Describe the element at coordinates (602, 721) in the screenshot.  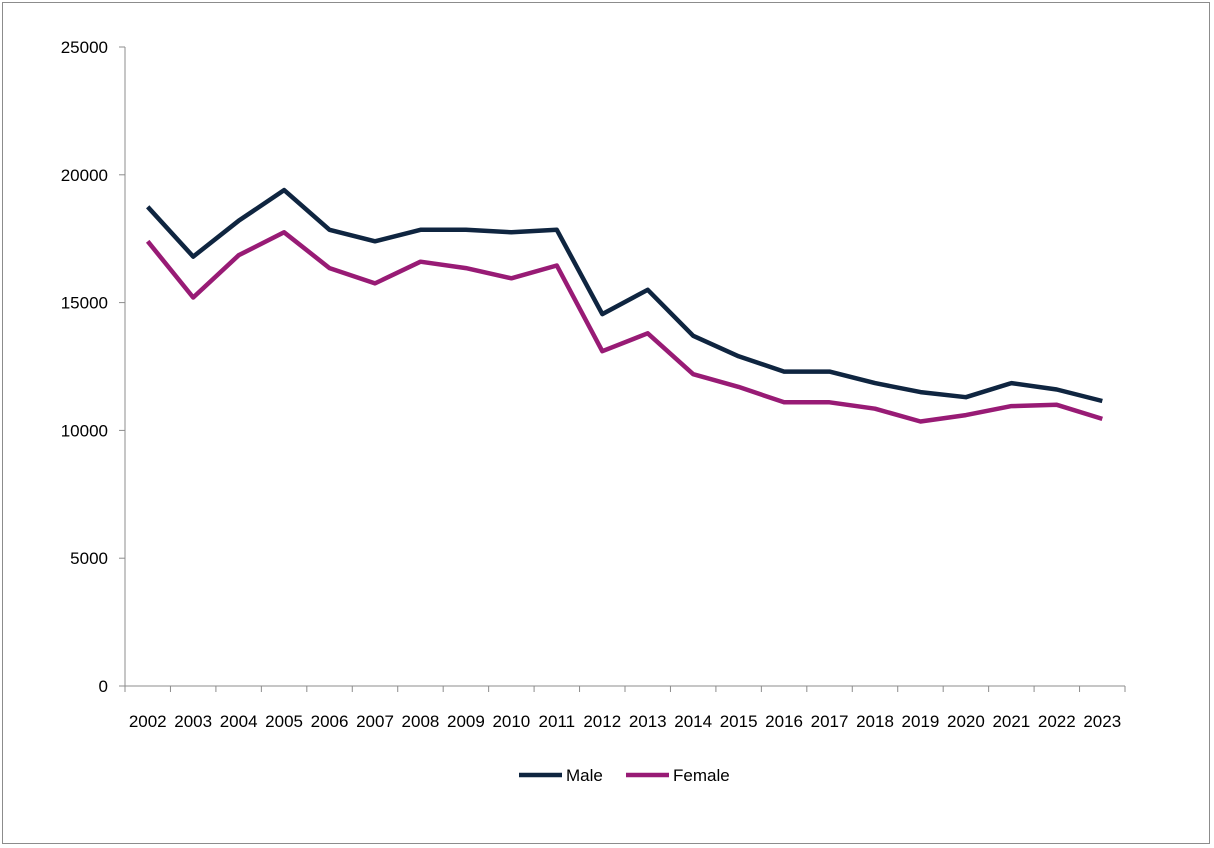
I see `x-tick-label: 2012` at that location.